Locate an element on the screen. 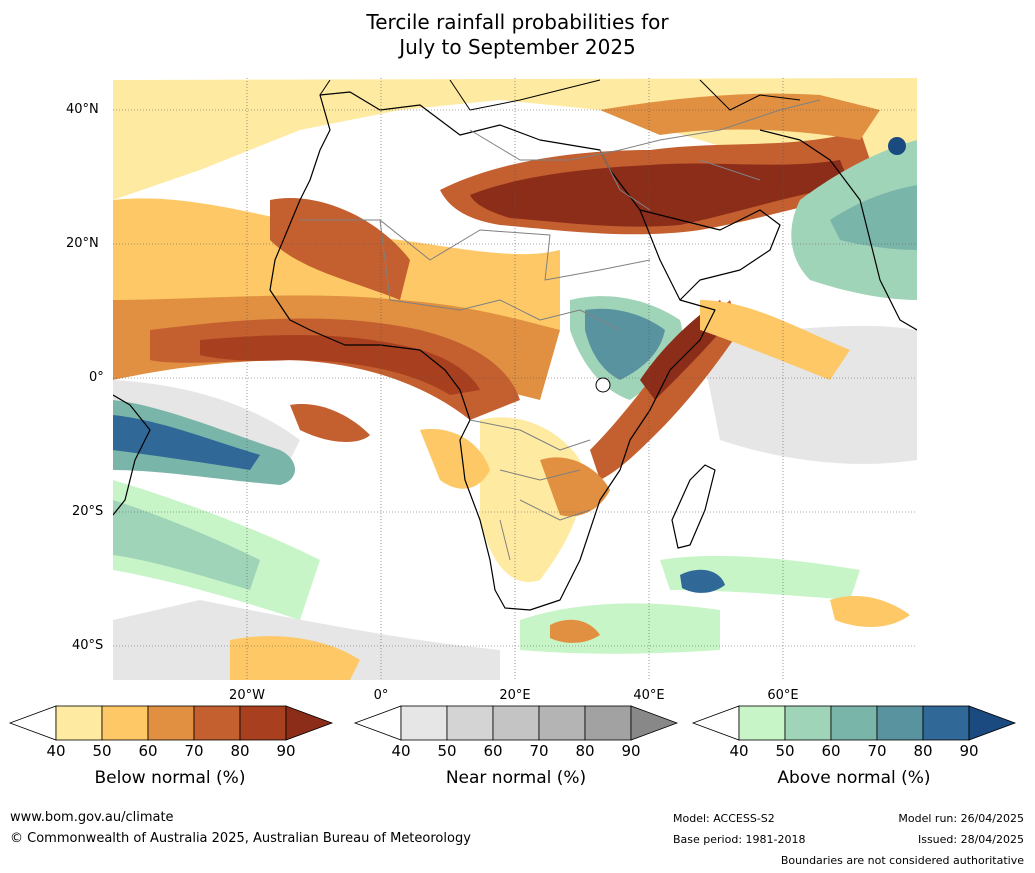 The width and height of the screenshot is (1035, 873). lon-label-40e: 40°E is located at coordinates (649, 695).